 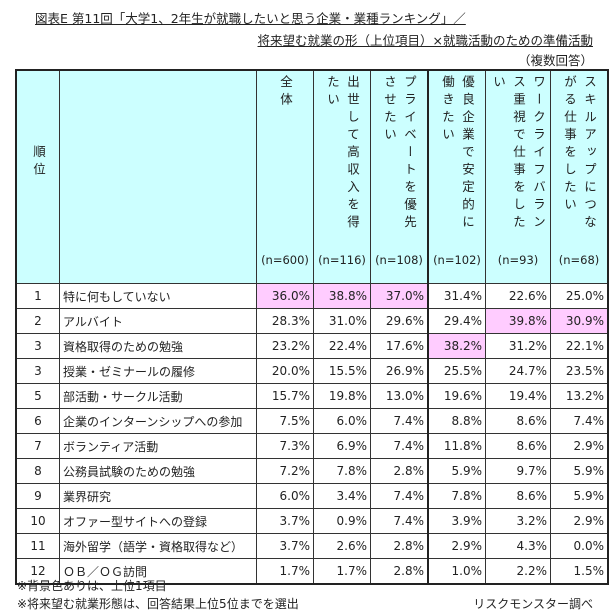 I want to click on item-cell: 特に何もしていない, so click(x=158, y=296).